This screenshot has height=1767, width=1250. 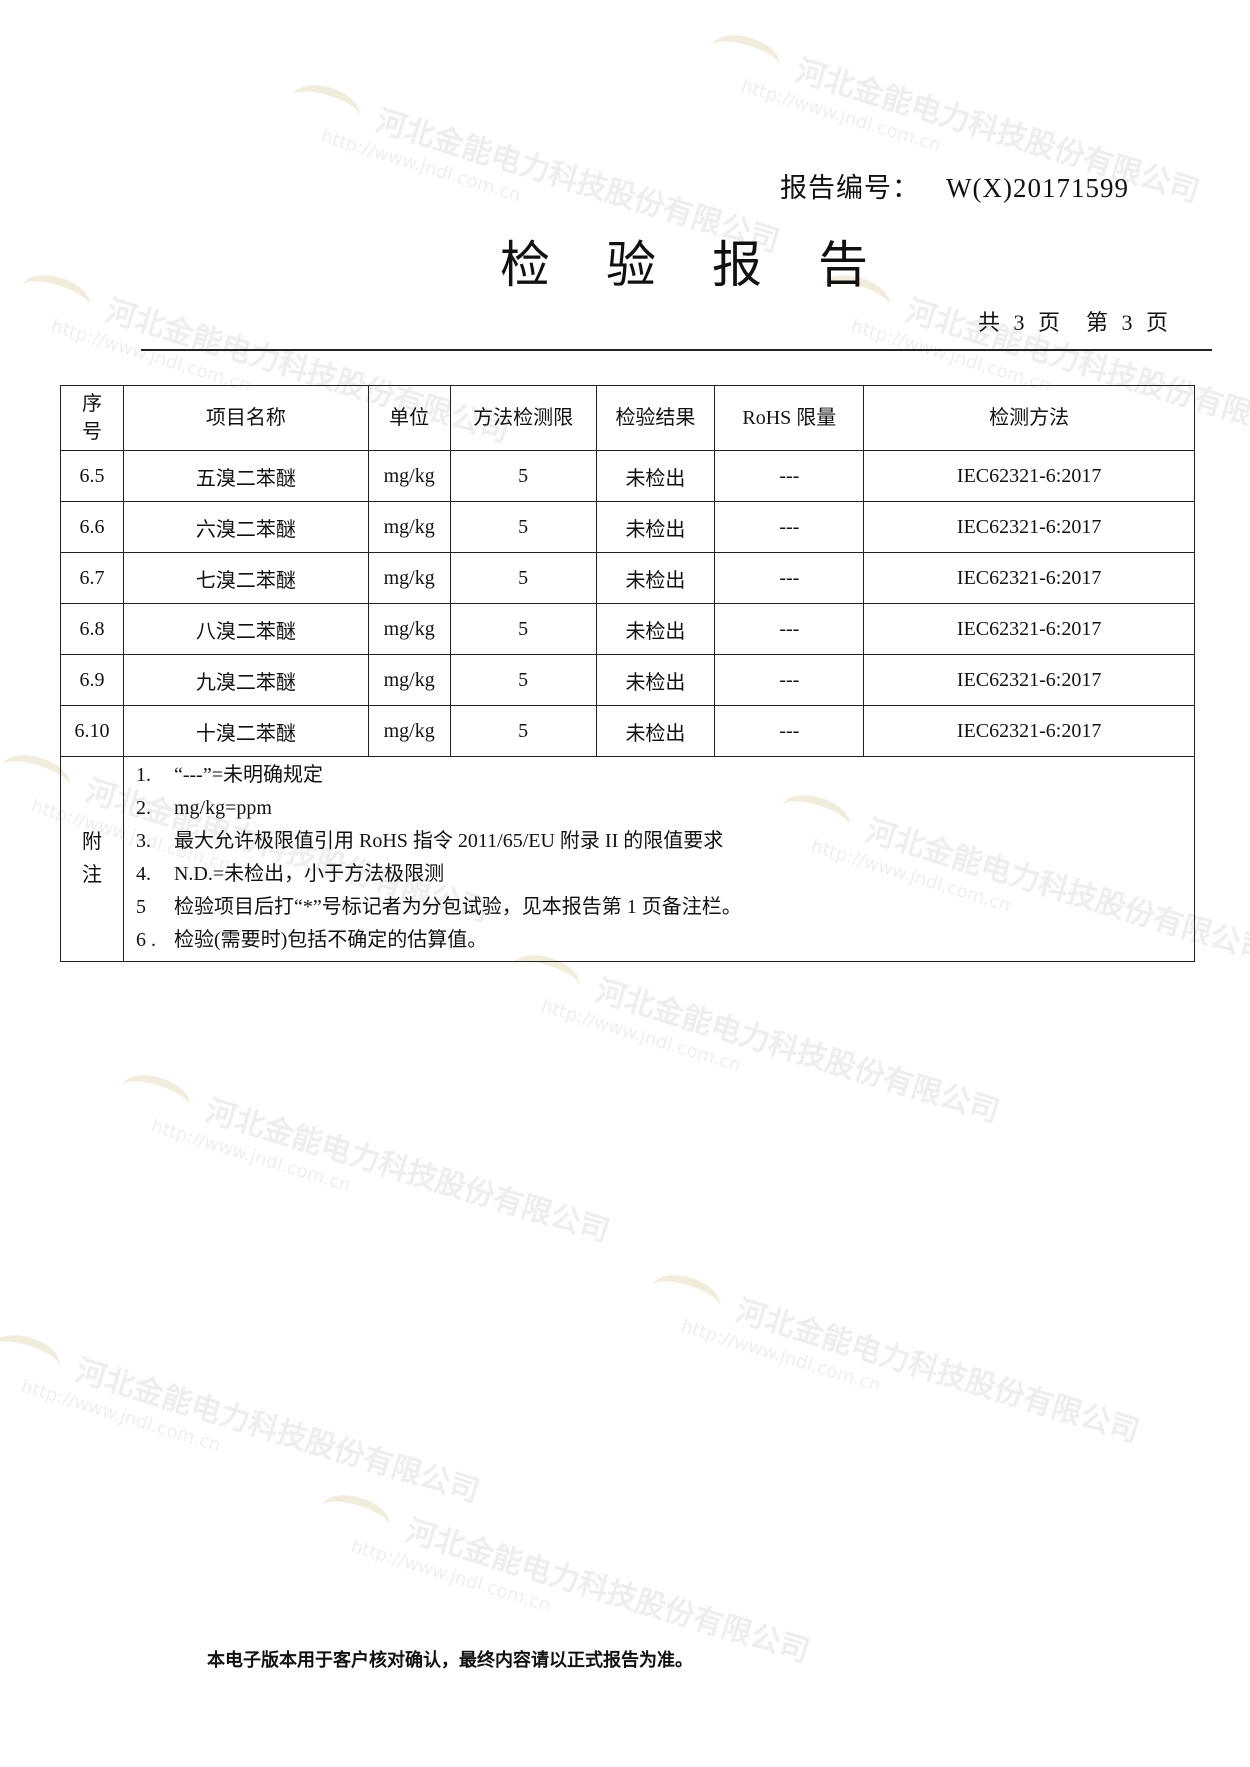 I want to click on table-row: 6.7 七溴二苯醚 mg/kg 5 未检出 --- IEC62321-6:2017, so click(x=627, y=578).